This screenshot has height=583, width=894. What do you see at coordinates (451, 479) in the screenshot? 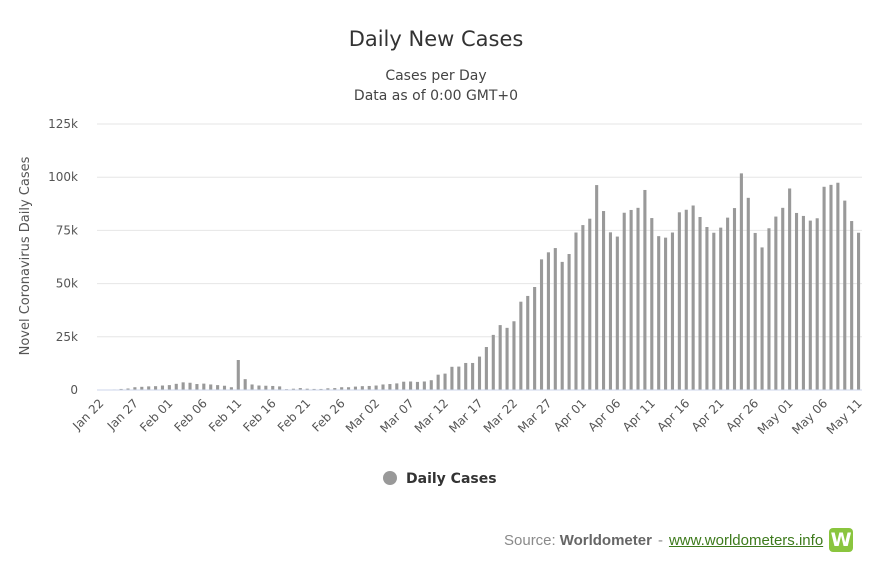
I see `legend-label: Daily Cases` at bounding box center [451, 479].